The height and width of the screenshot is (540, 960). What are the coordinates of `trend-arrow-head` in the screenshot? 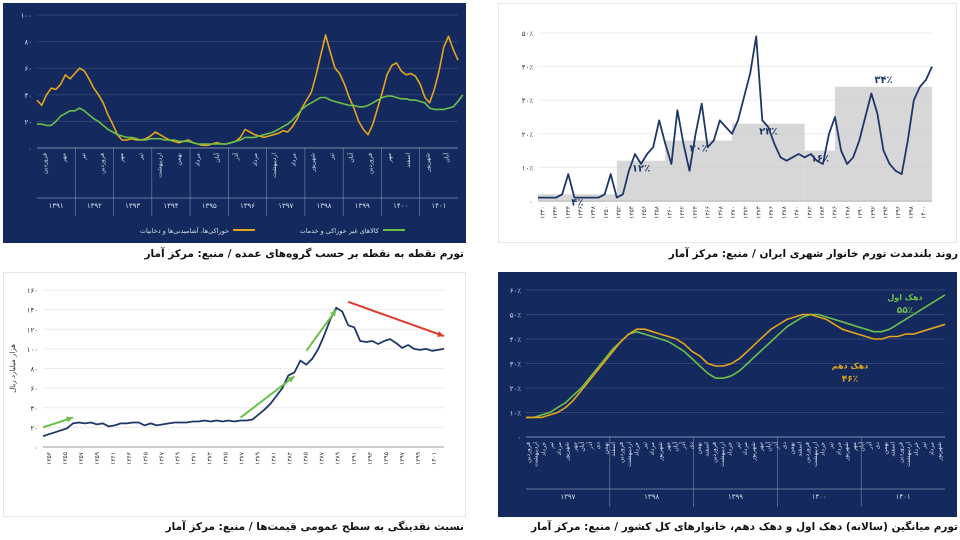 It's located at (440, 334).